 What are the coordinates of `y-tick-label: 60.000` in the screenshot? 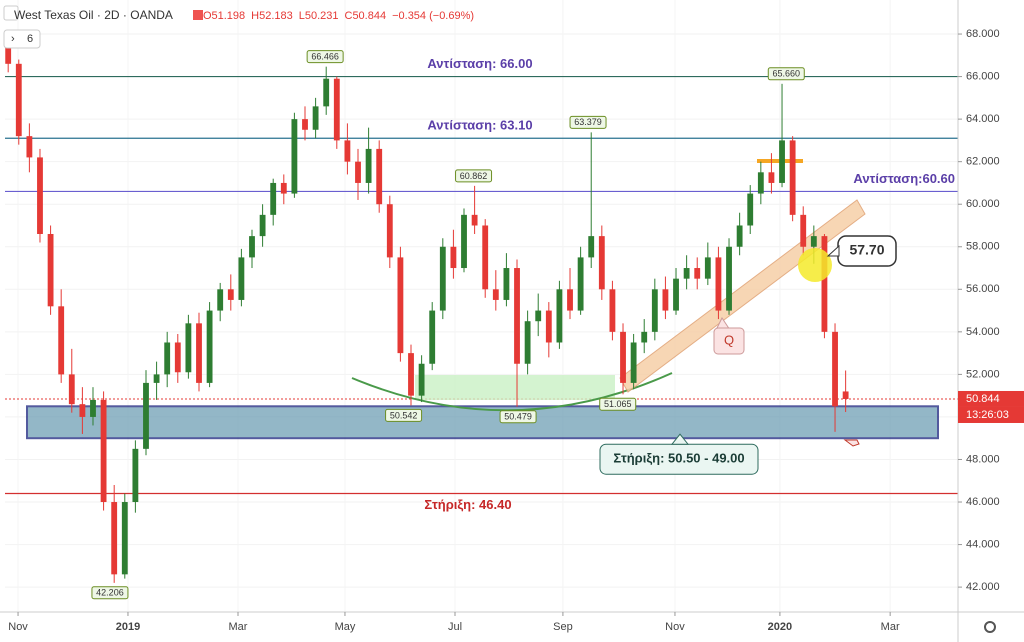 It's located at (983, 204).